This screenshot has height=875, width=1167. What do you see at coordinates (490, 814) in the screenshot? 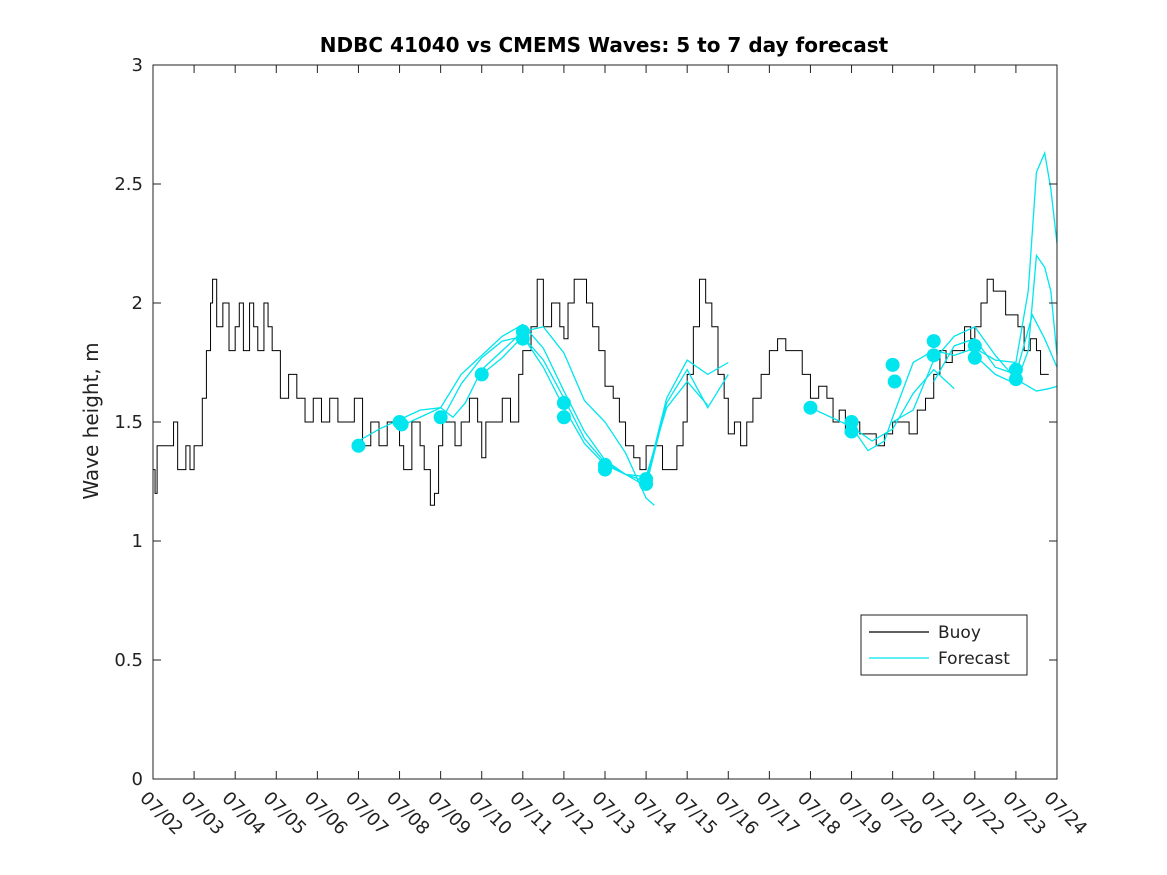
I see `x-tick-label: 07/10` at bounding box center [490, 814].